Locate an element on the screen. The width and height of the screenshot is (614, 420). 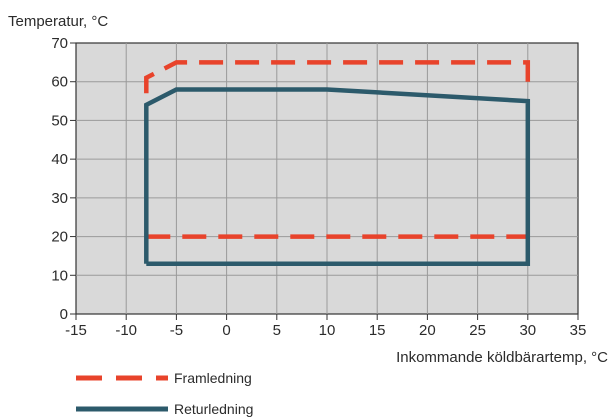
y-tick-label: 60 is located at coordinates (59, 82).